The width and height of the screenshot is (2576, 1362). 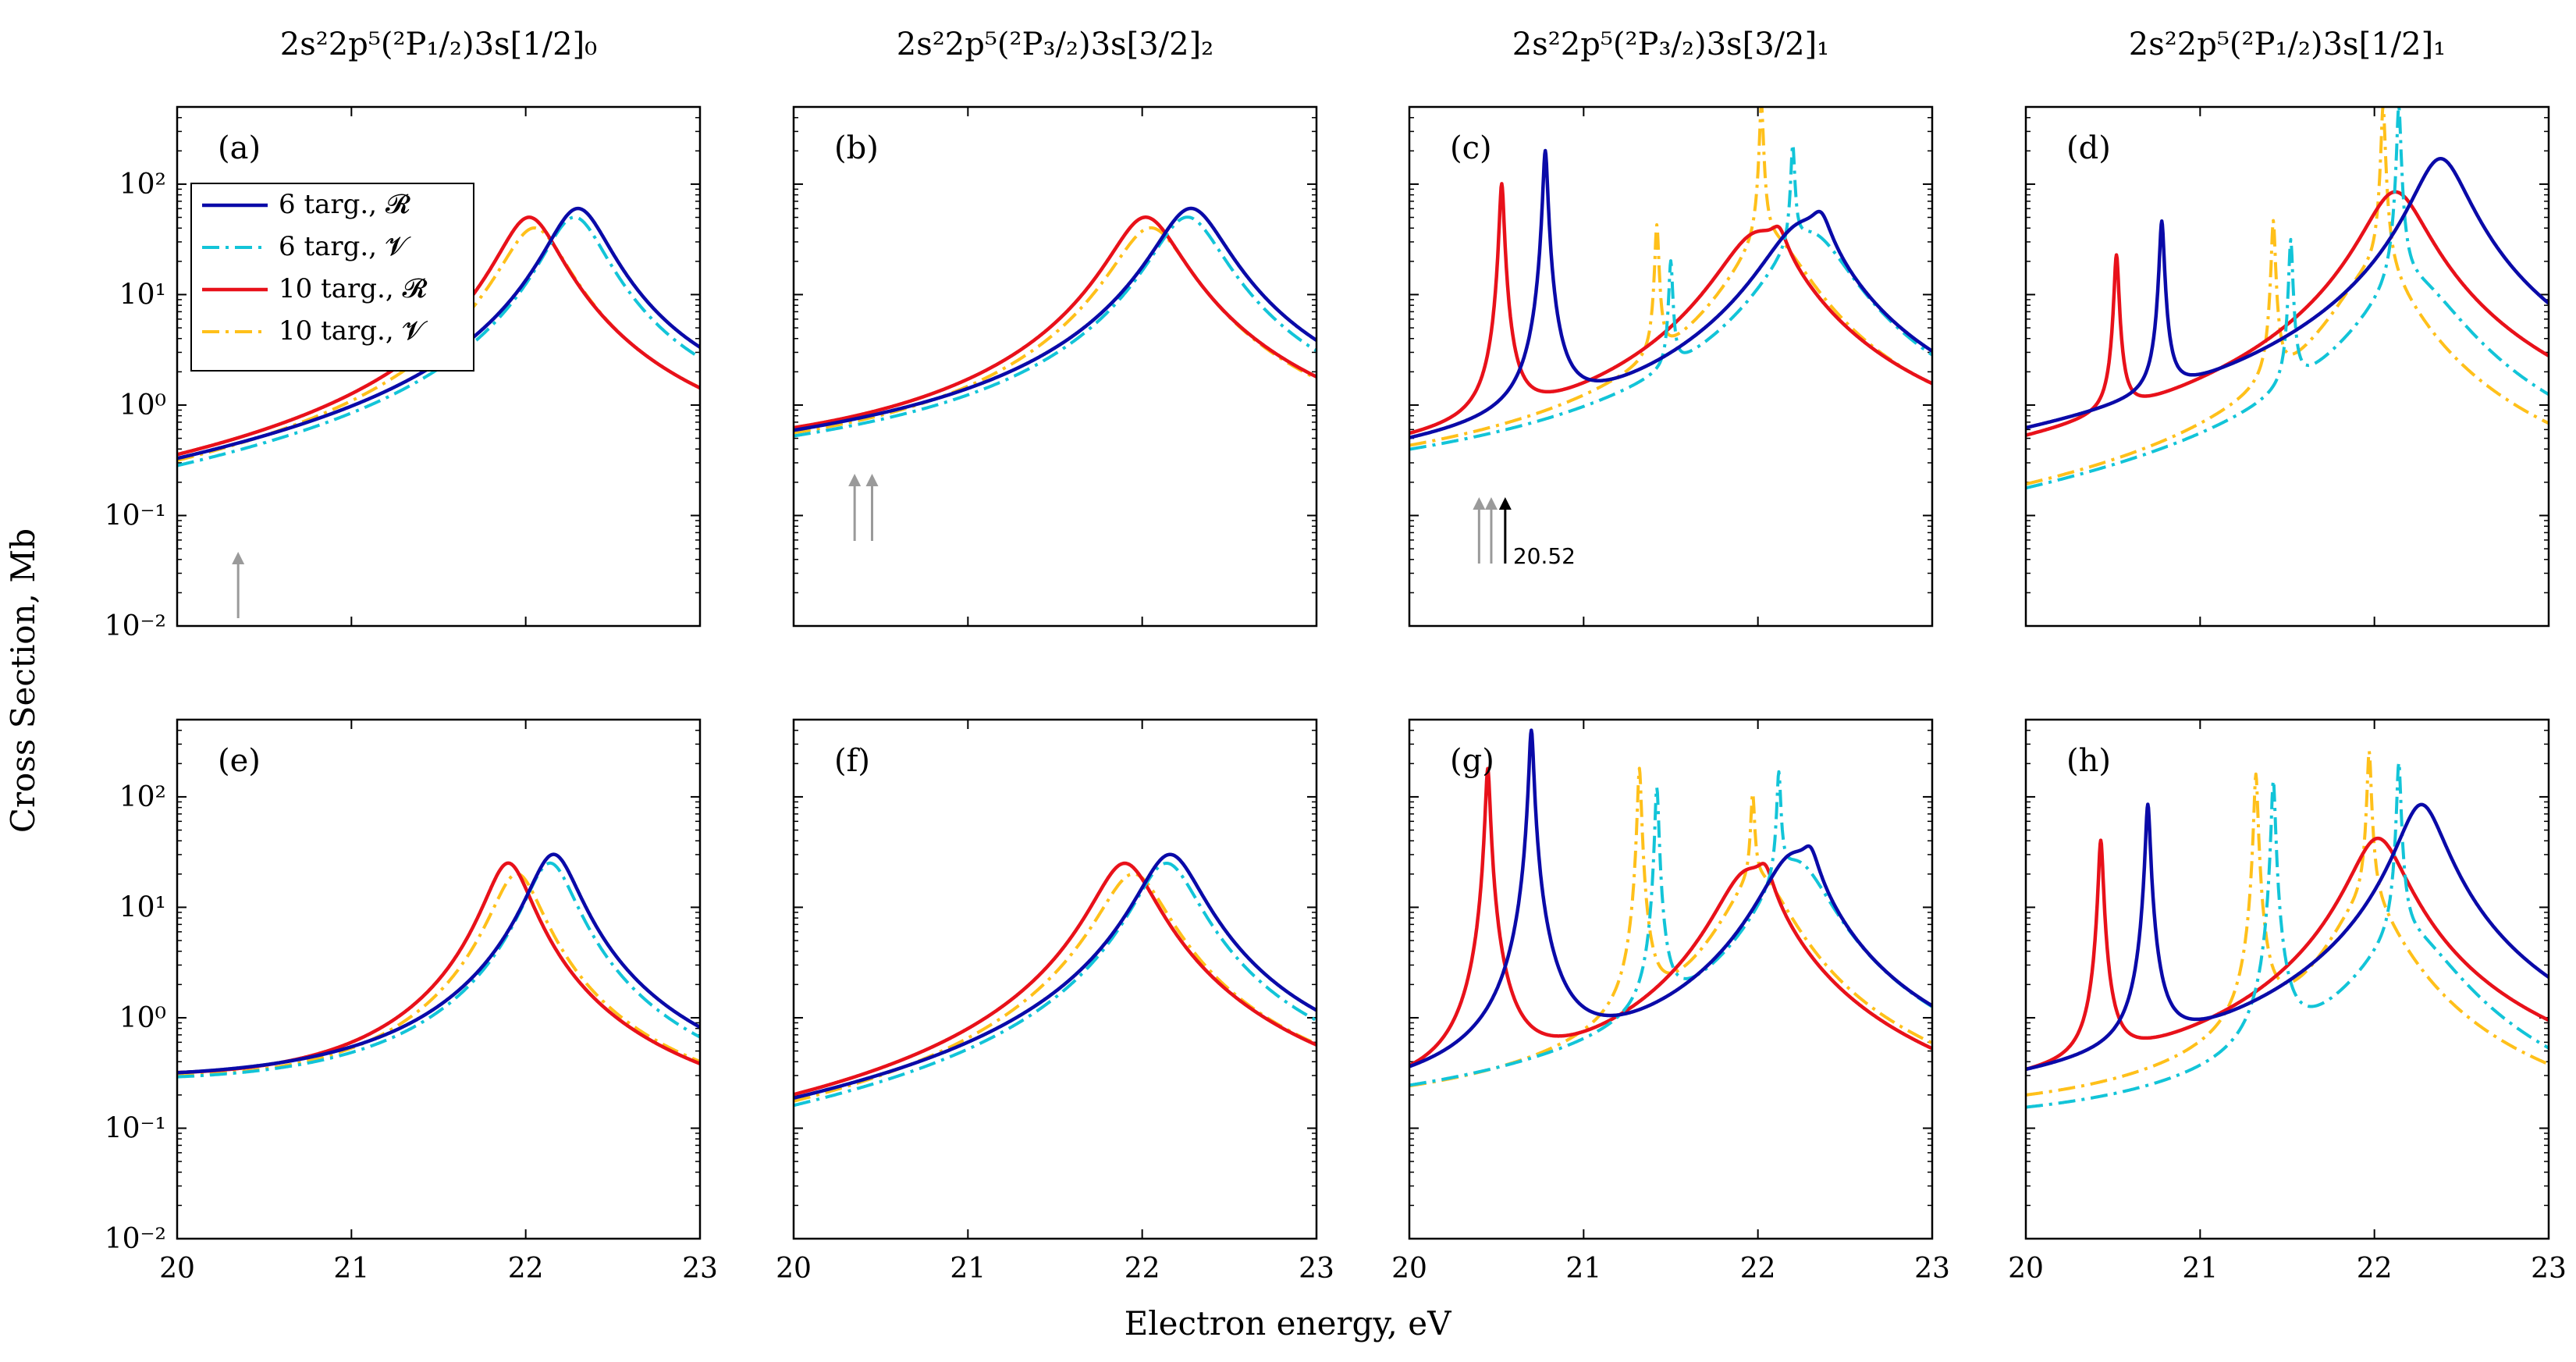 I want to click on legend-label: 10 targ., 𝓥, so click(x=353, y=331).